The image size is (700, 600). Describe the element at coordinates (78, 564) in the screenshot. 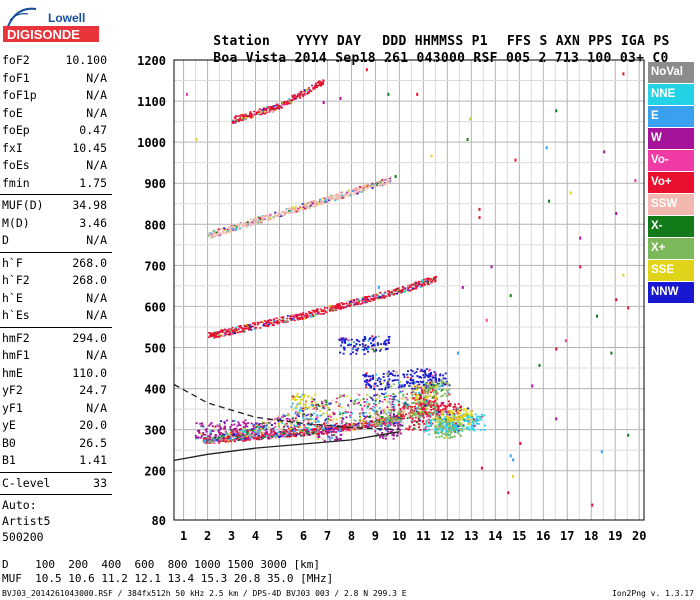

I see `footer-d-value: 200` at that location.